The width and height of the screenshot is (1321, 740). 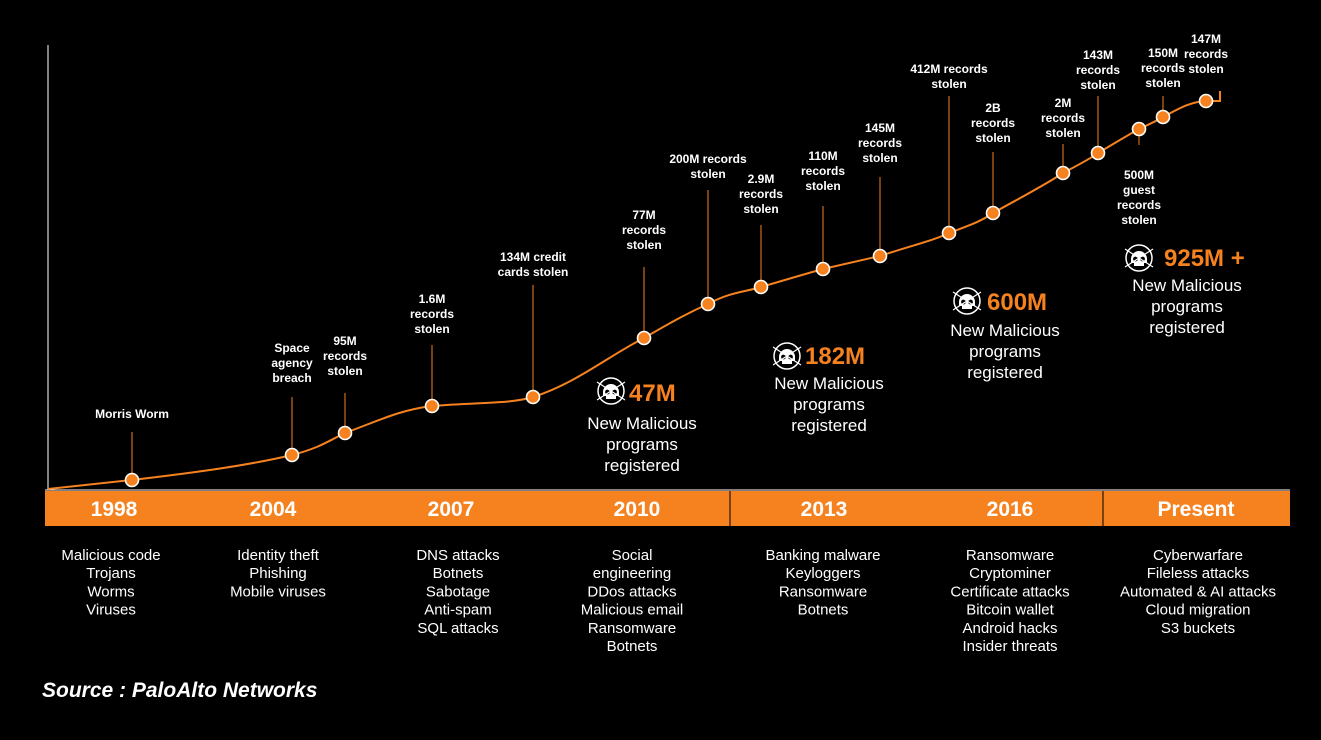 I want to click on event-label-line: agency, so click(x=292, y=363).